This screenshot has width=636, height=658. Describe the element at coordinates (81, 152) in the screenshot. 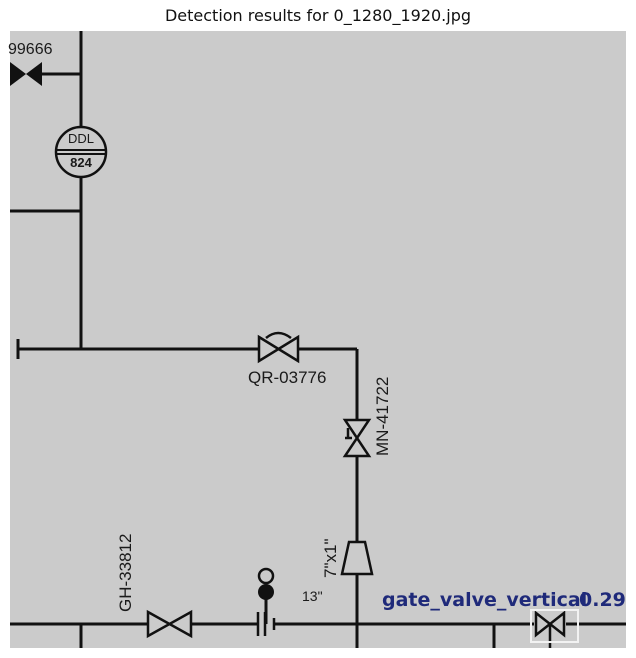

I see `instrument-bubble-ddl` at that location.